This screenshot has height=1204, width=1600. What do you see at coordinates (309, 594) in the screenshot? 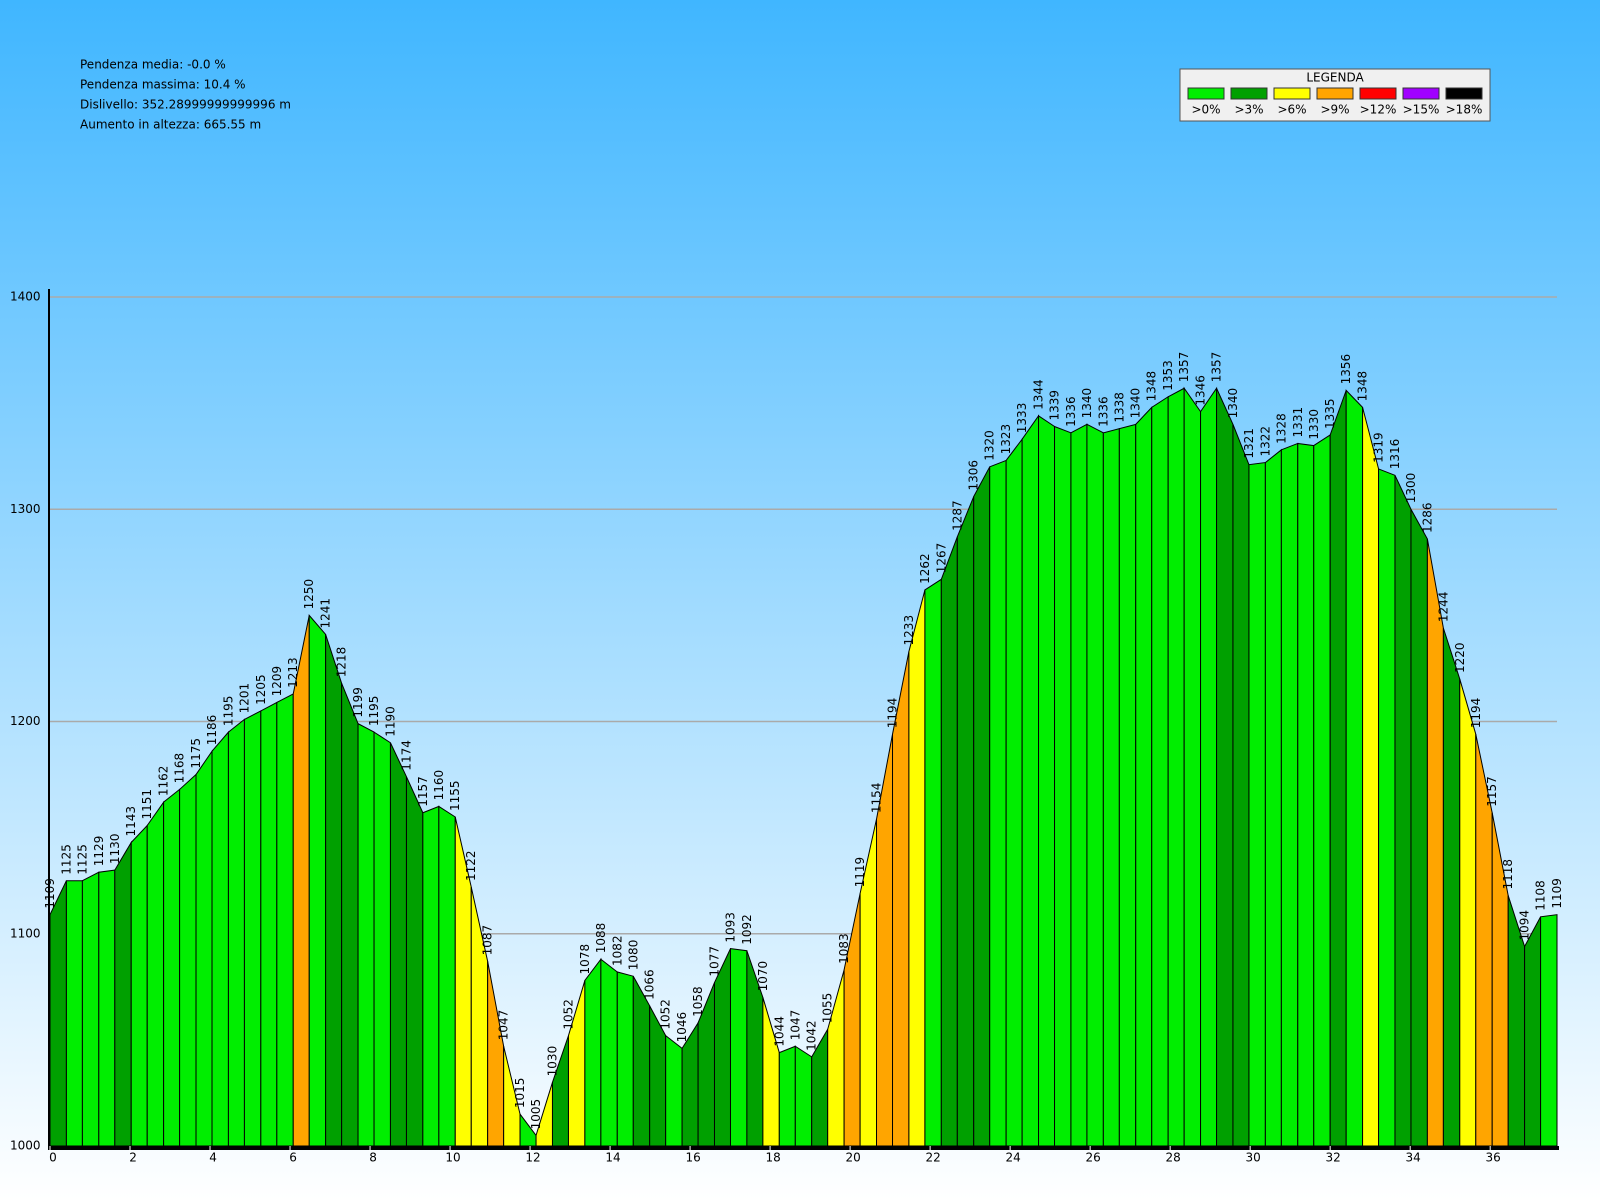
I see `data-label: 1250` at bounding box center [309, 594].